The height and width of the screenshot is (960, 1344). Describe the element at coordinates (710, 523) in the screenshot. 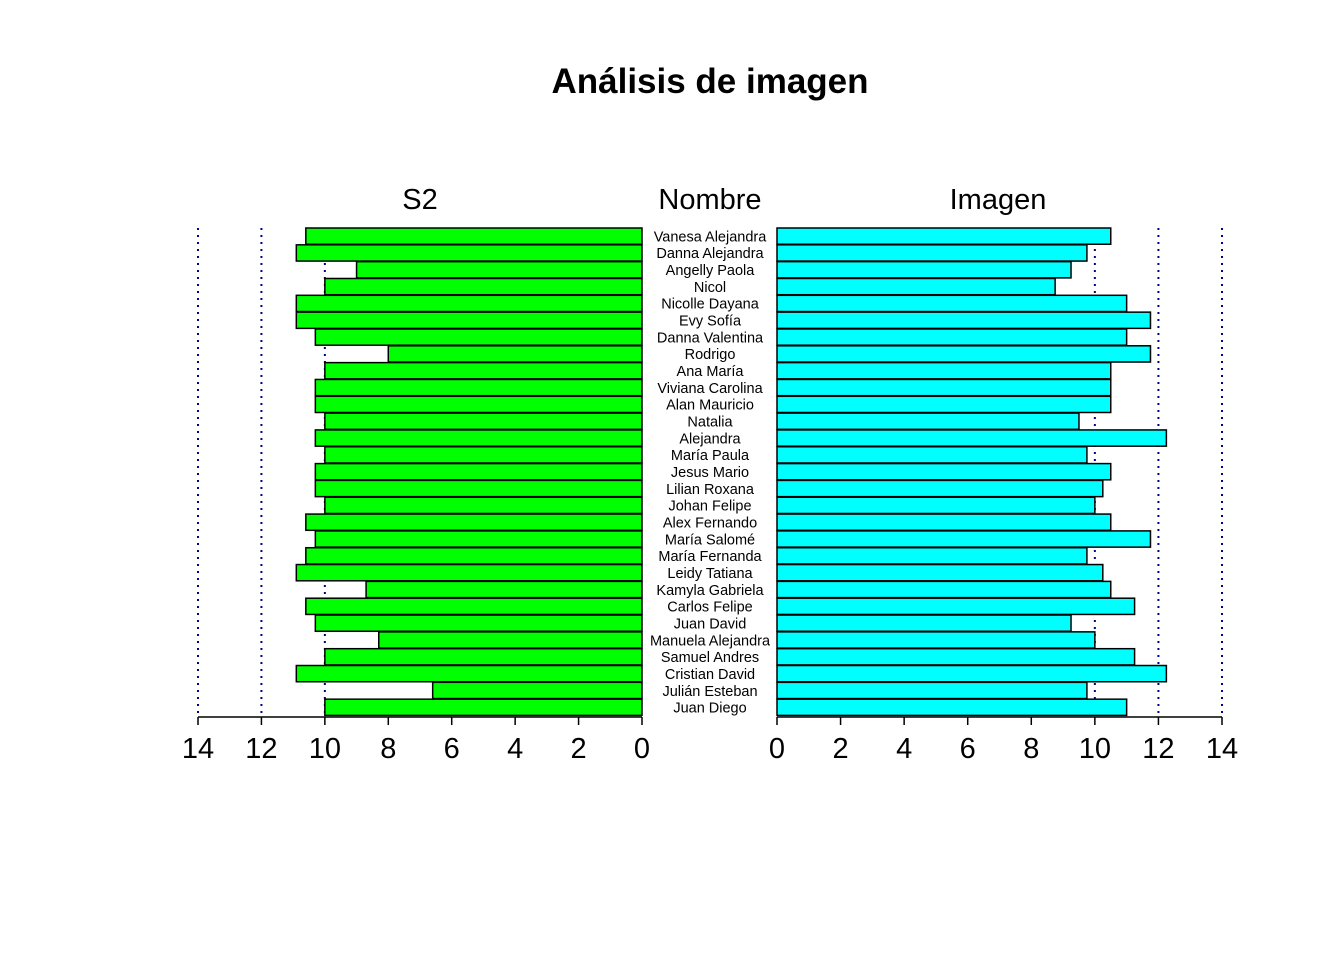

I see `category-label-18: Alex Fernando` at that location.